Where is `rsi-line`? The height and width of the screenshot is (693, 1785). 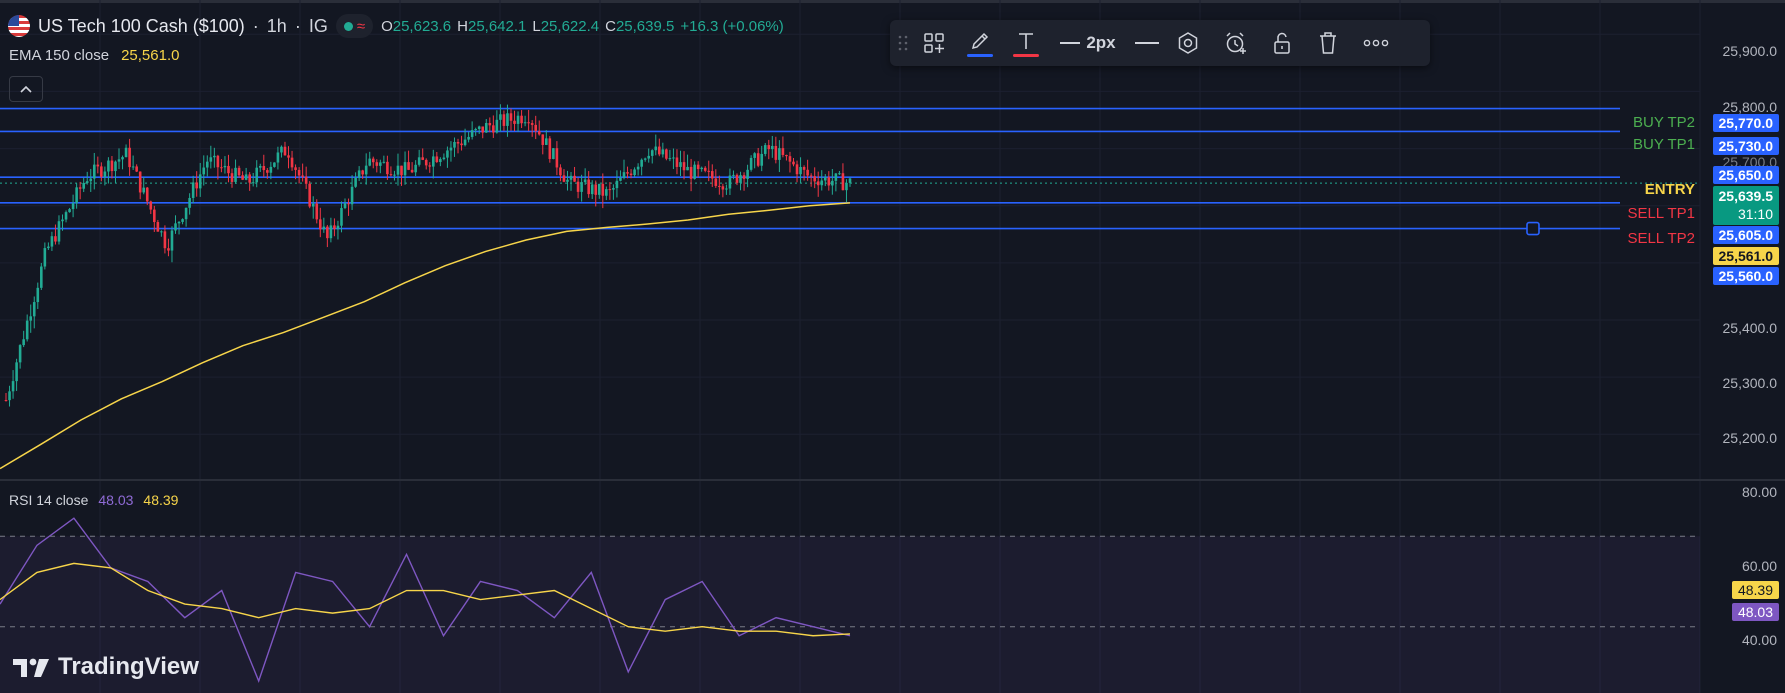 rsi-line is located at coordinates (425, 600).